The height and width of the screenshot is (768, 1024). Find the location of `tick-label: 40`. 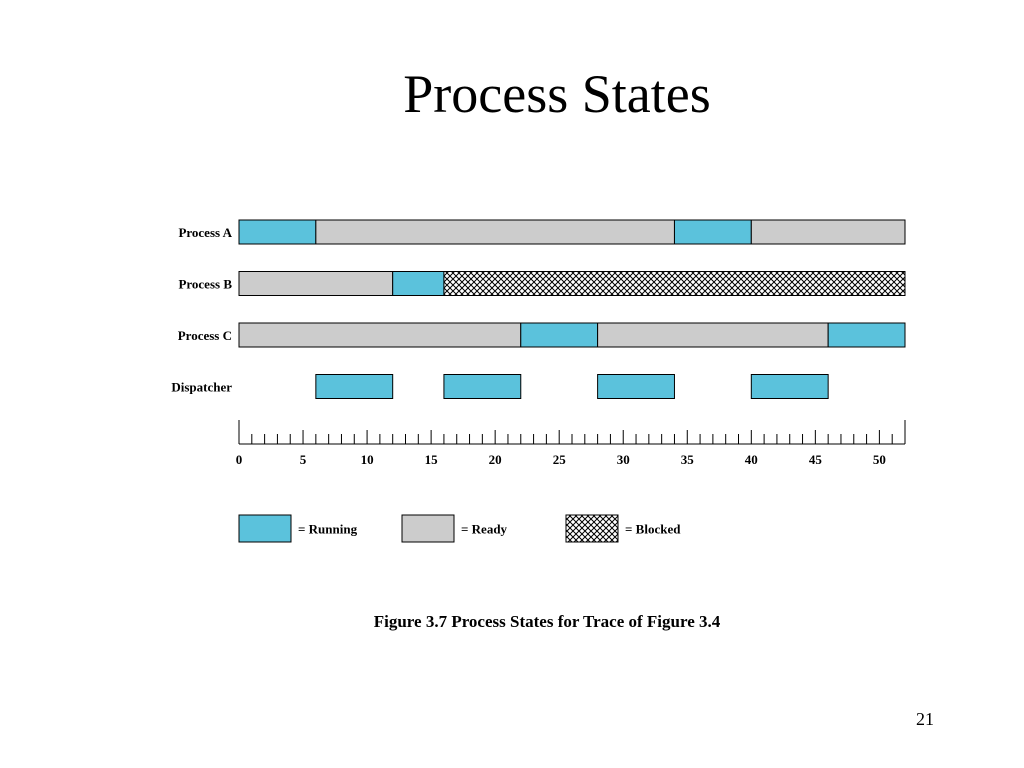

tick-label: 40 is located at coordinates (751, 459).